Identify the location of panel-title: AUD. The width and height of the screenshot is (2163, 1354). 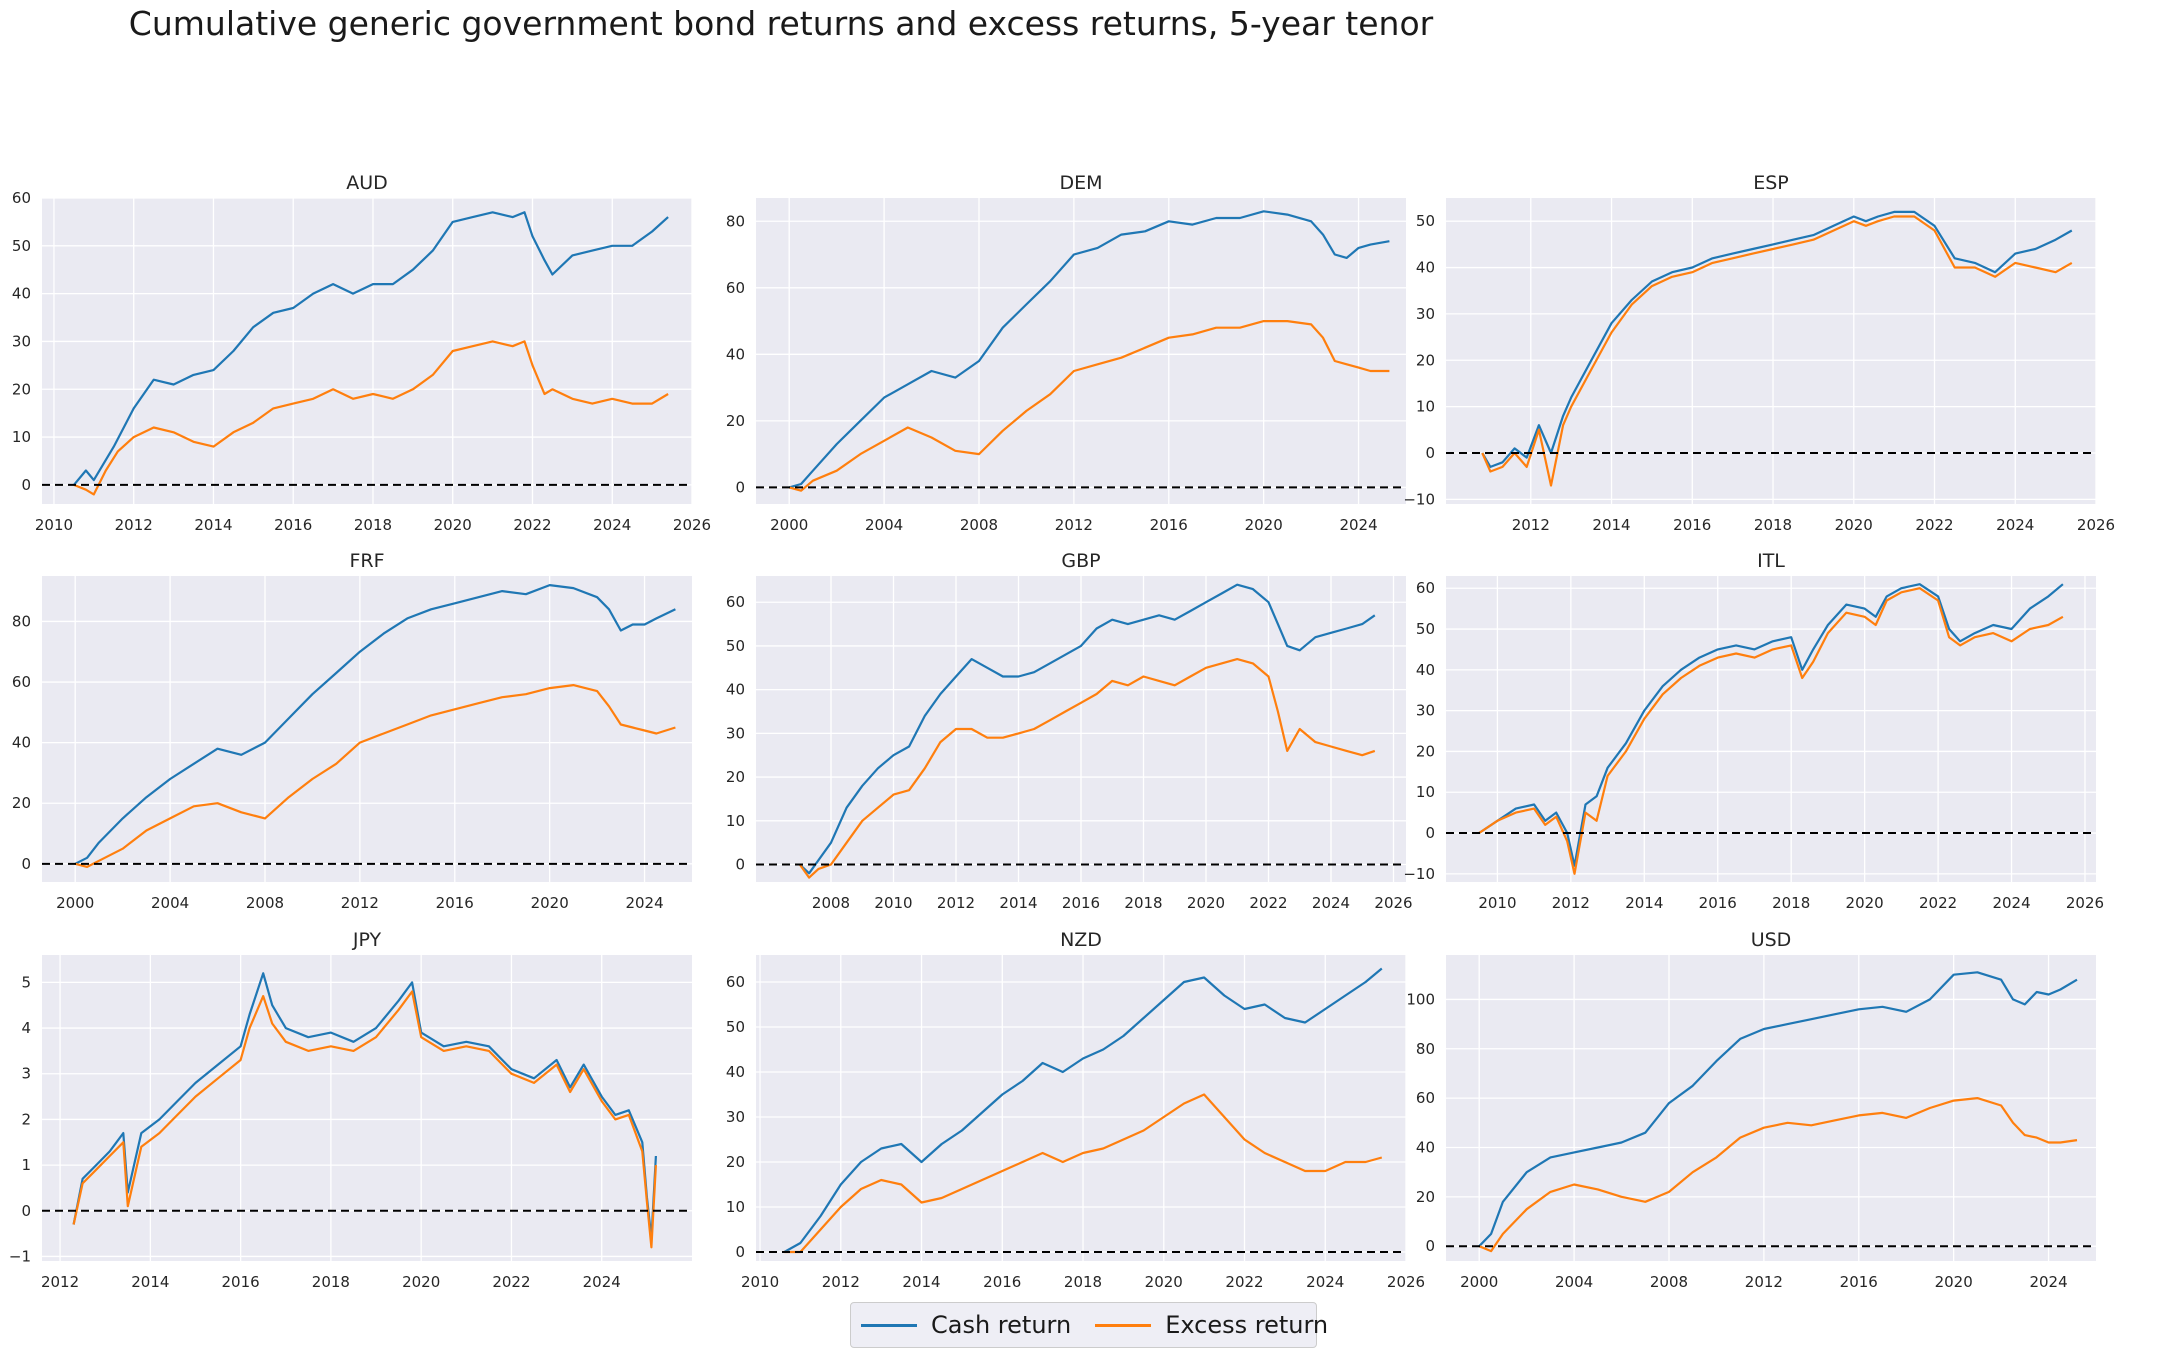
(367, 183).